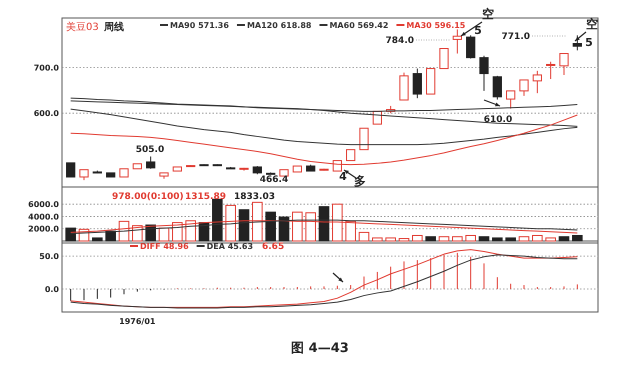 The height and width of the screenshot is (374, 636). Describe the element at coordinates (49, 257) in the screenshot. I see `y-tick-label: 50.0` at that location.